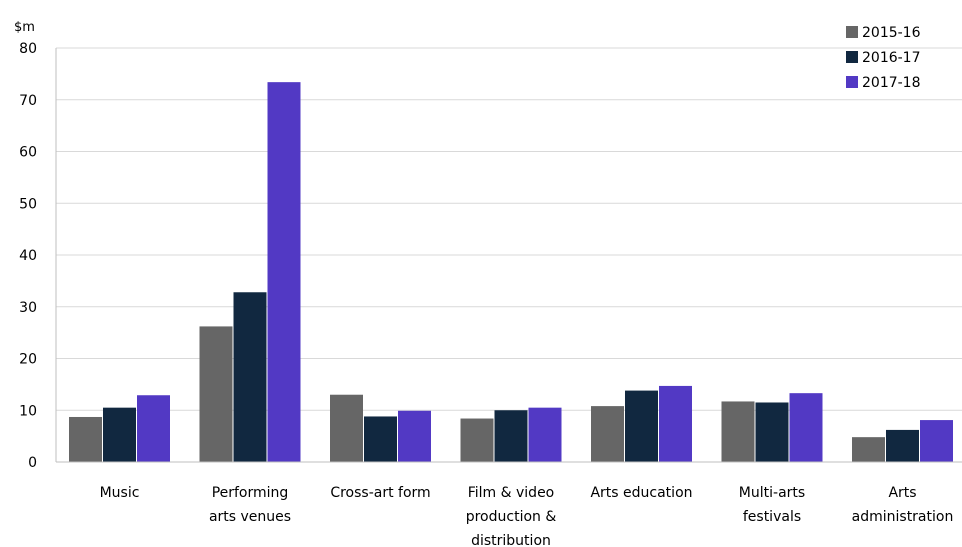 The image size is (962, 547). Describe the element at coordinates (28, 360) in the screenshot. I see `y-tick-label: 20` at that location.